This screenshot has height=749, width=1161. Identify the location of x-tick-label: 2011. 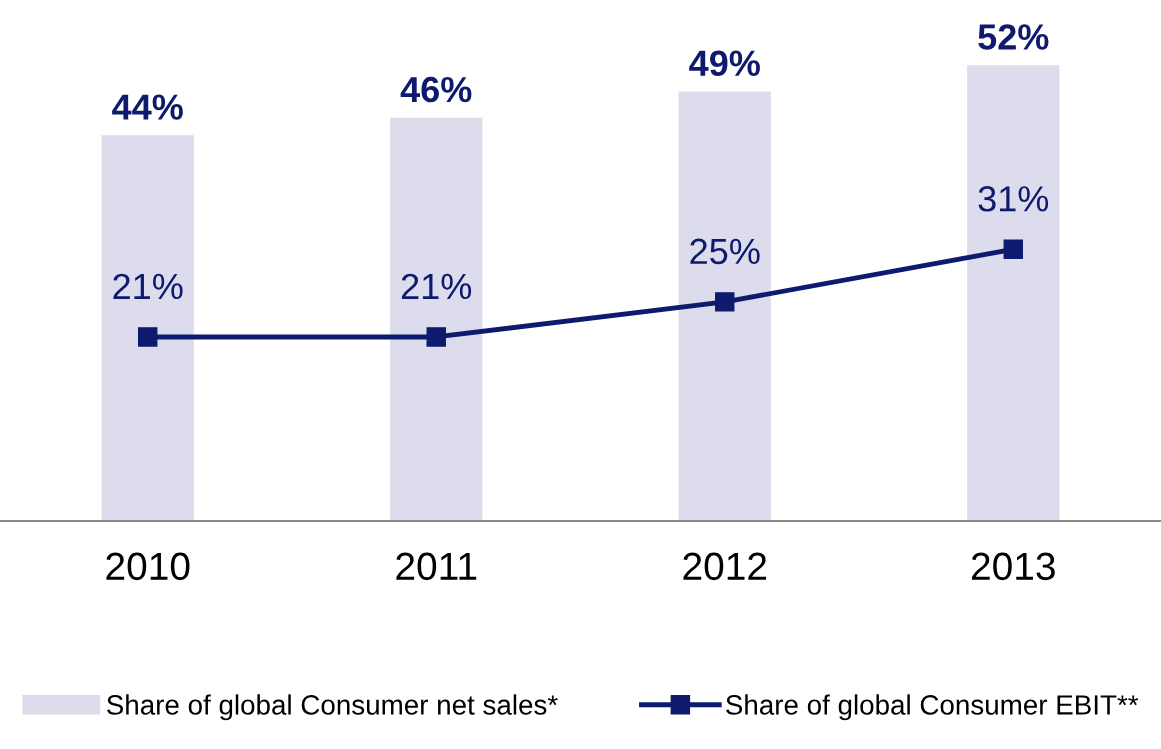
(436, 566).